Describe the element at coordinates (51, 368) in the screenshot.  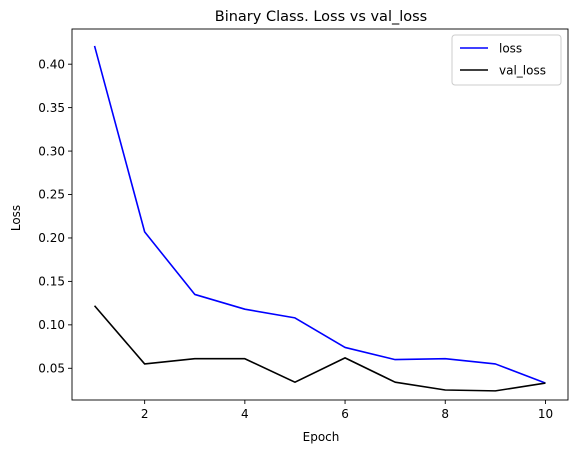
I see `y-tick-label: 0.05` at that location.